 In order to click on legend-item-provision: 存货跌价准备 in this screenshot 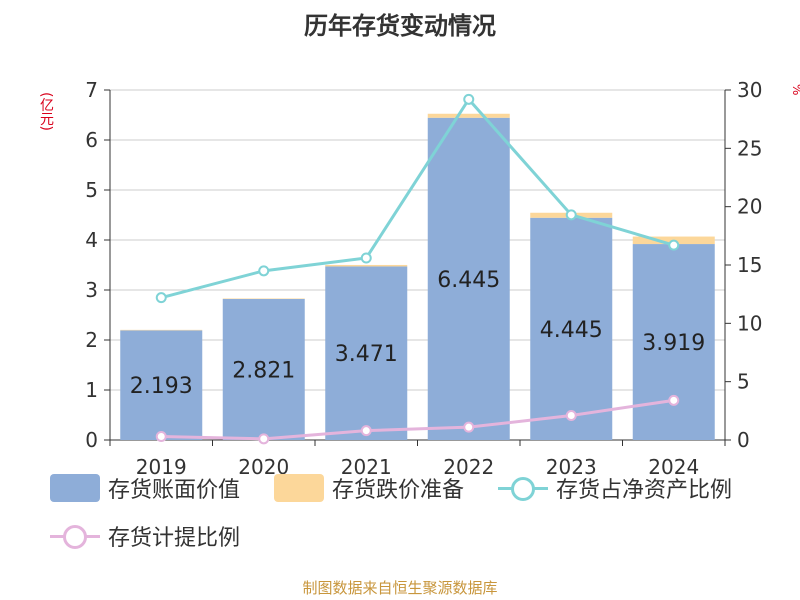, I will do `click(369, 488)`.